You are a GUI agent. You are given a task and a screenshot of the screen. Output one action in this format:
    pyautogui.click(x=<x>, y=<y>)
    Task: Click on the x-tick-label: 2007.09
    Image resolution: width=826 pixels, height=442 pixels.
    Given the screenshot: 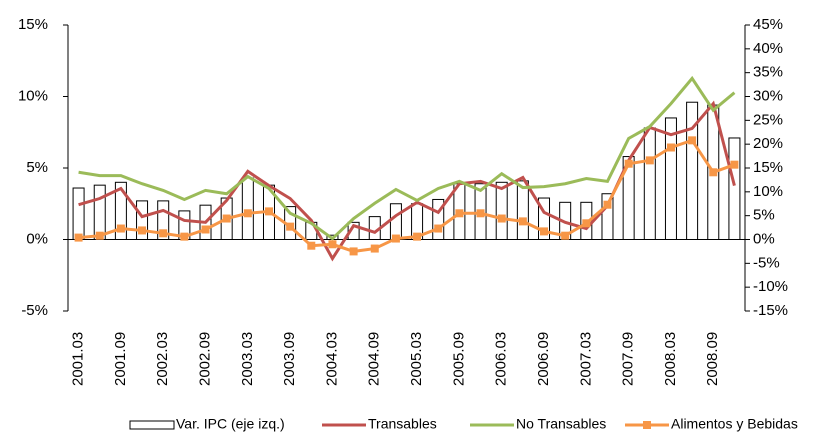 What is the action you would take?
    pyautogui.click(x=628, y=359)
    